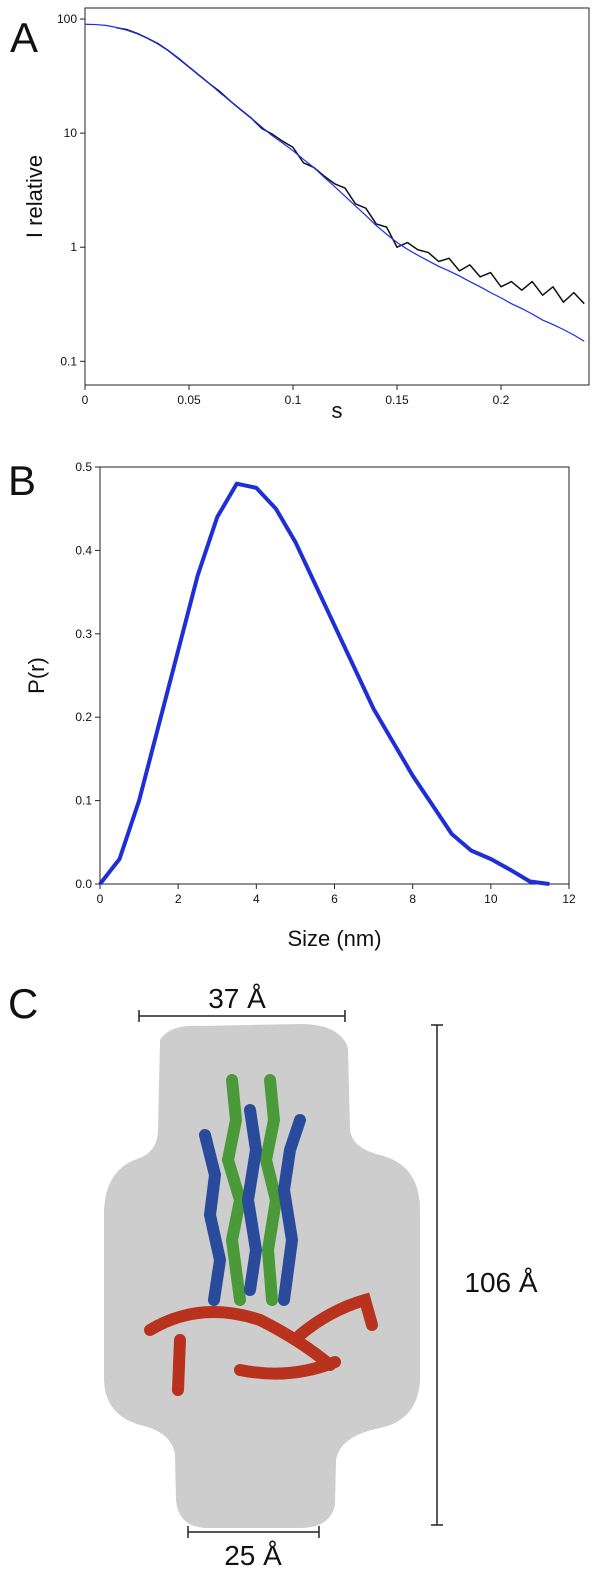 This screenshot has width=592, height=1569. Describe the element at coordinates (412, 899) in the screenshot. I see `x-tick-label: 8` at that location.